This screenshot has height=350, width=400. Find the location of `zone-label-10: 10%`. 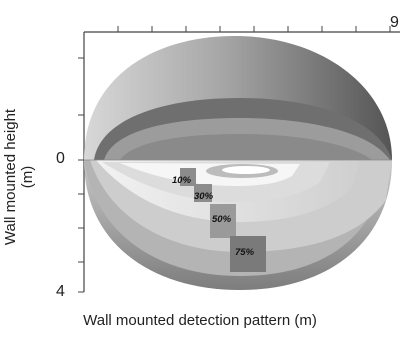

zone-label-10: 10% is located at coordinates (182, 180).